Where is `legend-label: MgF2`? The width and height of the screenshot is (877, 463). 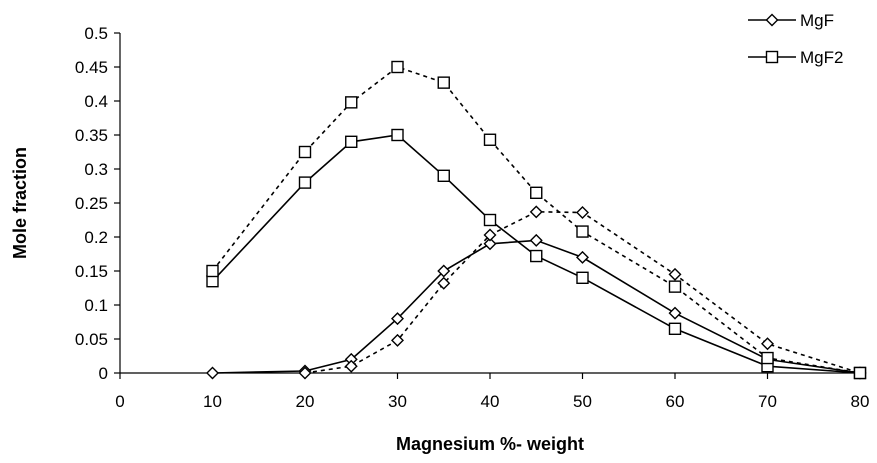
legend-label: MgF2 is located at coordinates (821, 57).